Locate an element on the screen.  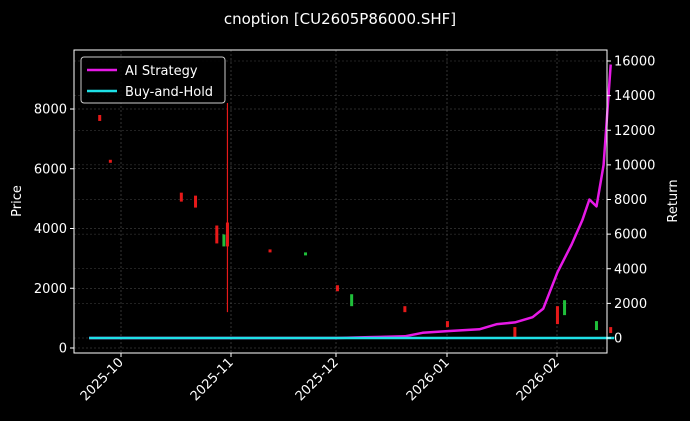
y-left-tick-label: 6000 is located at coordinates (50, 169).